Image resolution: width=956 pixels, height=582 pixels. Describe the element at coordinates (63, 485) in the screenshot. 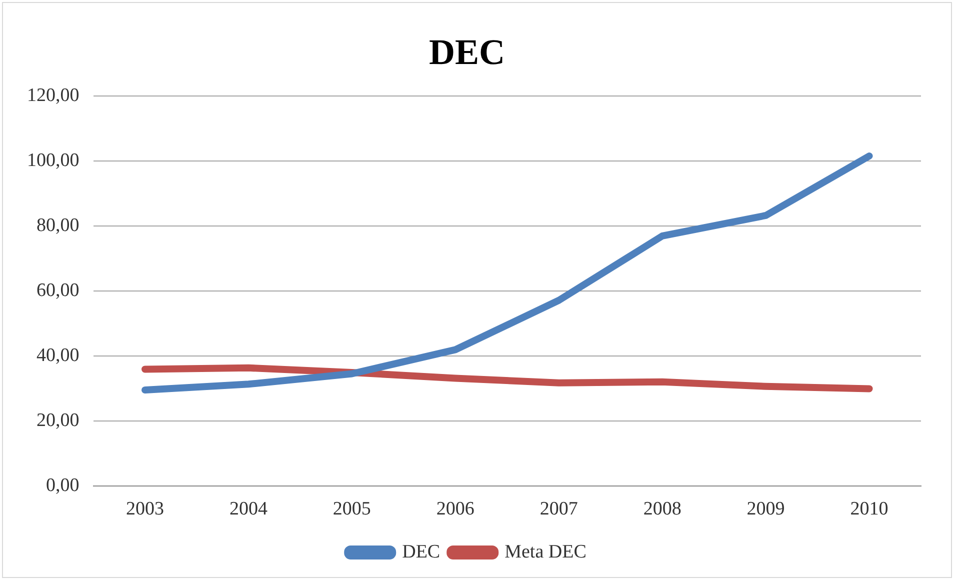

I see `y-tick-label: 0,00` at that location.